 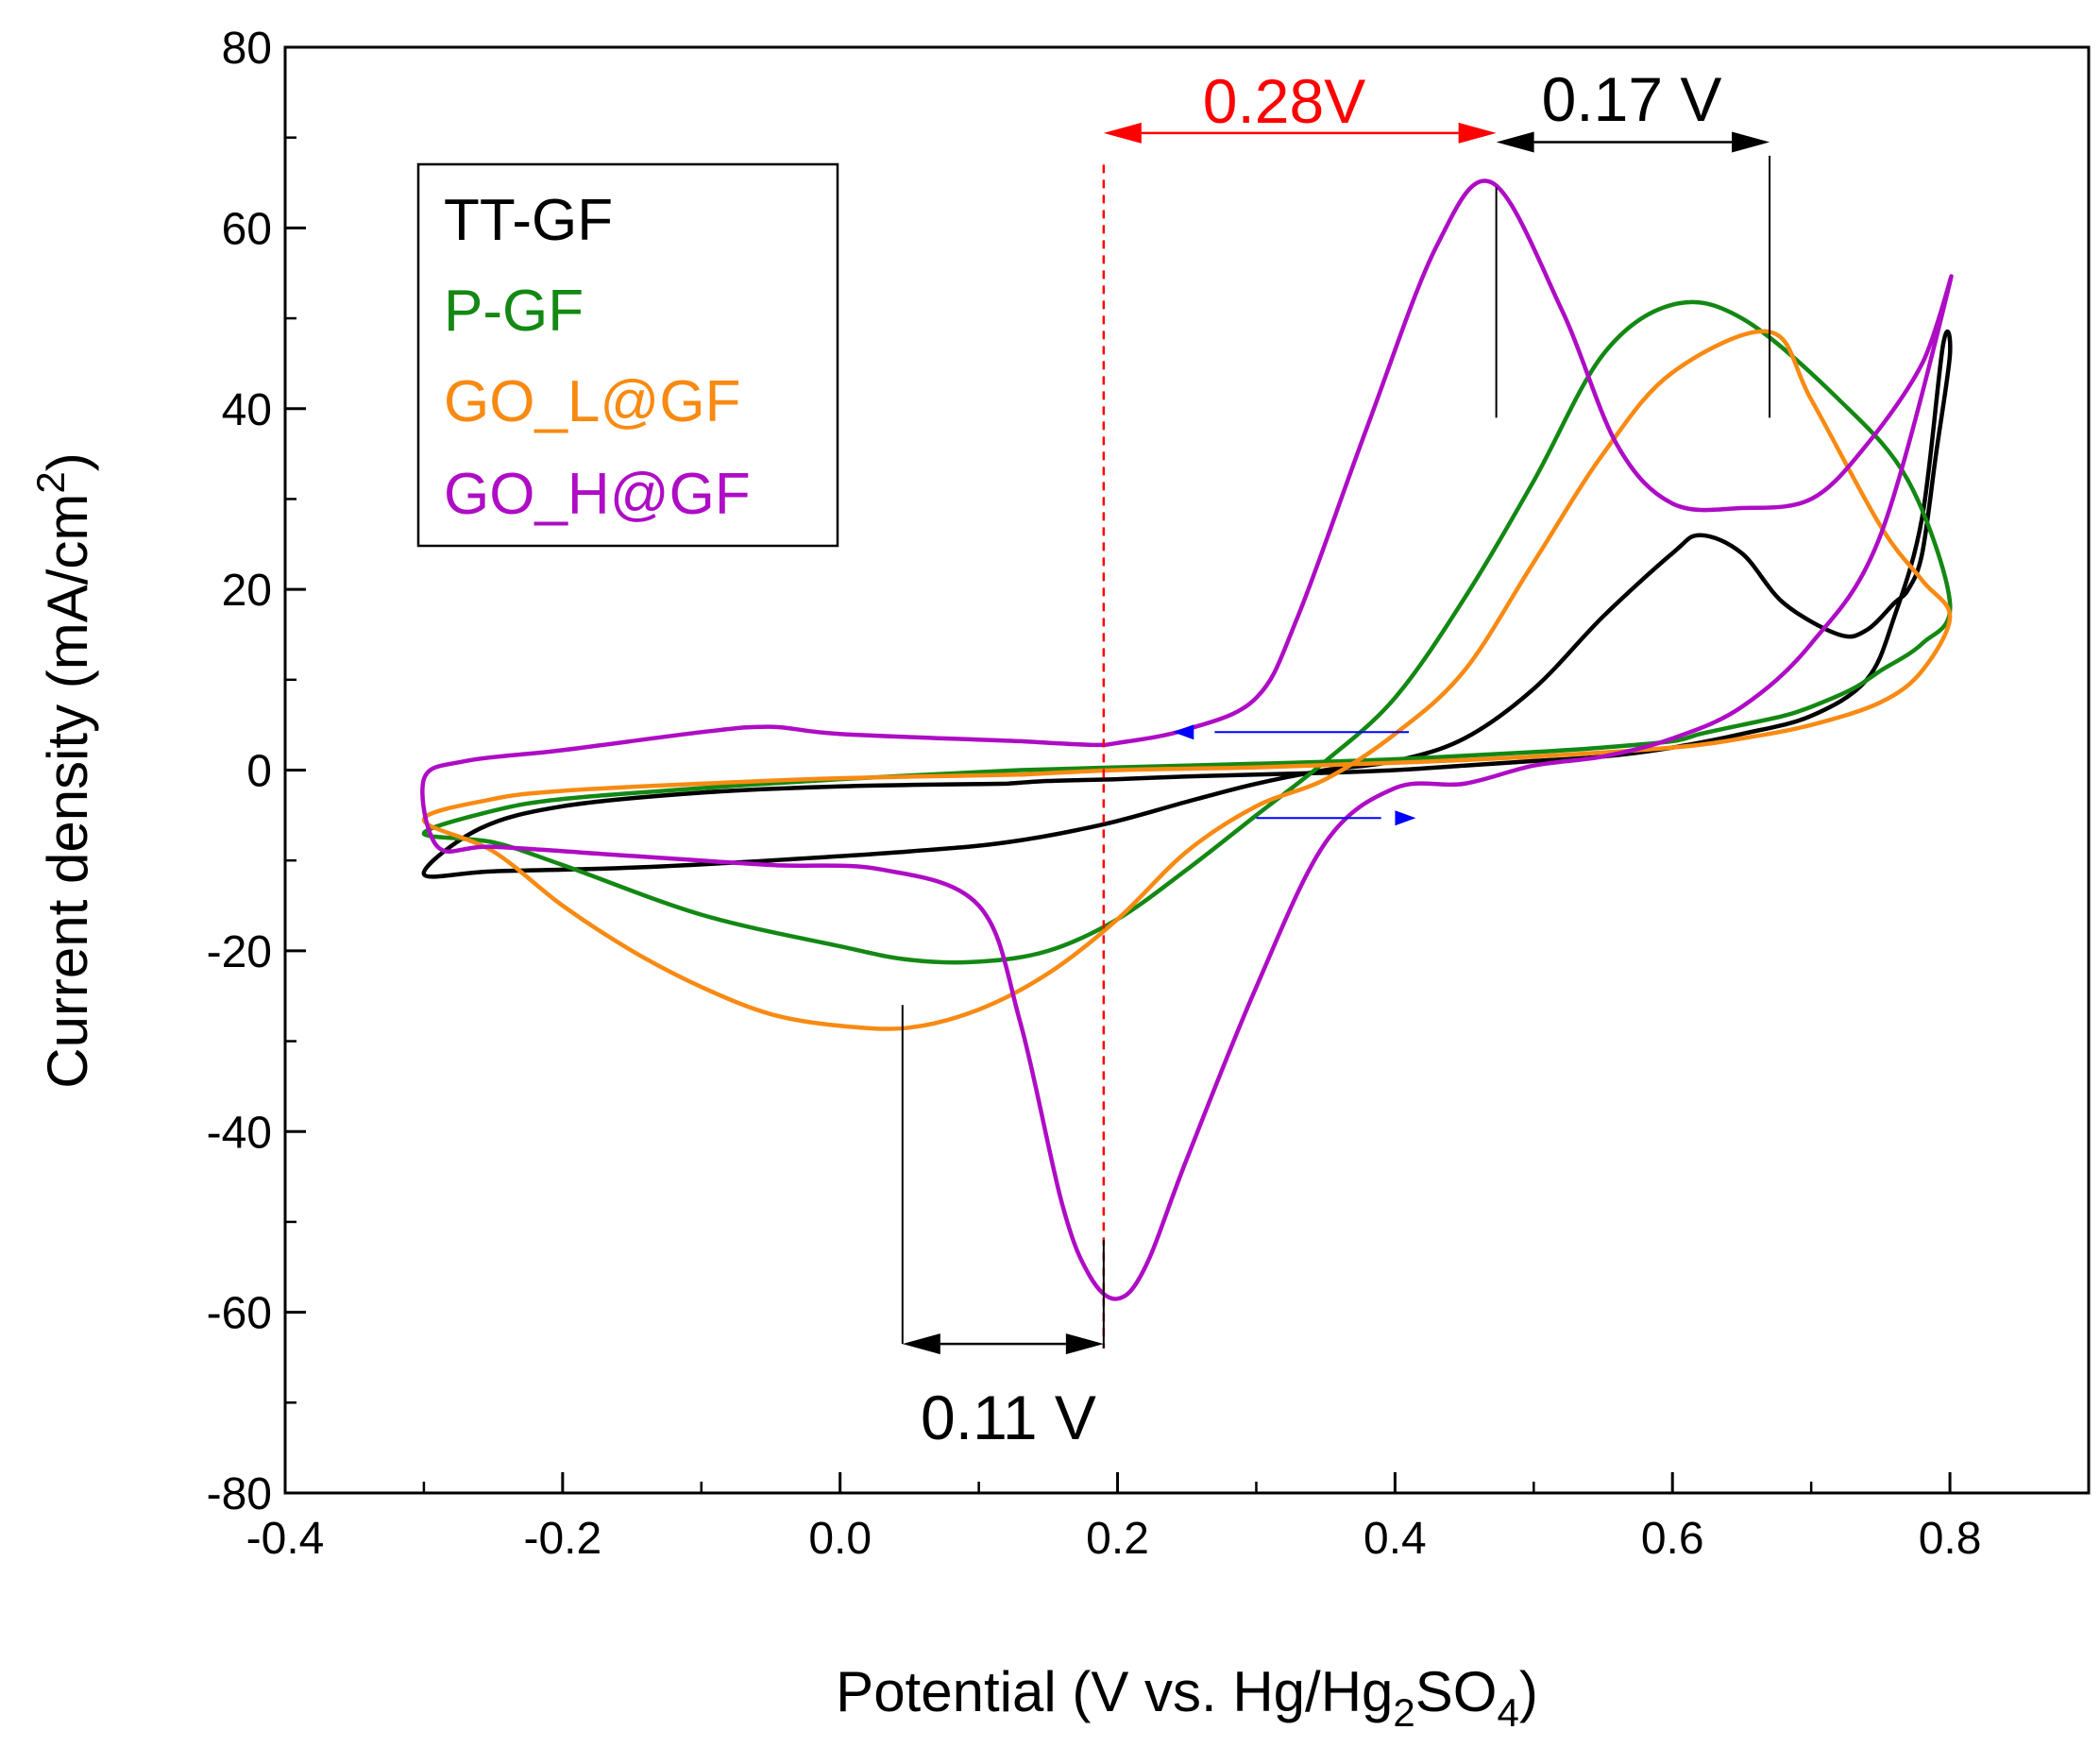 I want to click on x-axis-tick-labels: -0.4 -0.2 0.0 0.2 0.4 0.6 0.8, so click(x=1114, y=1539).